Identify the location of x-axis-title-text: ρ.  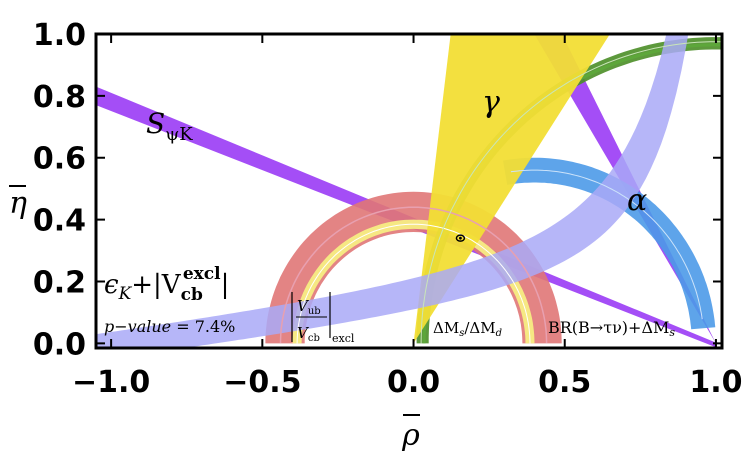
(410, 435).